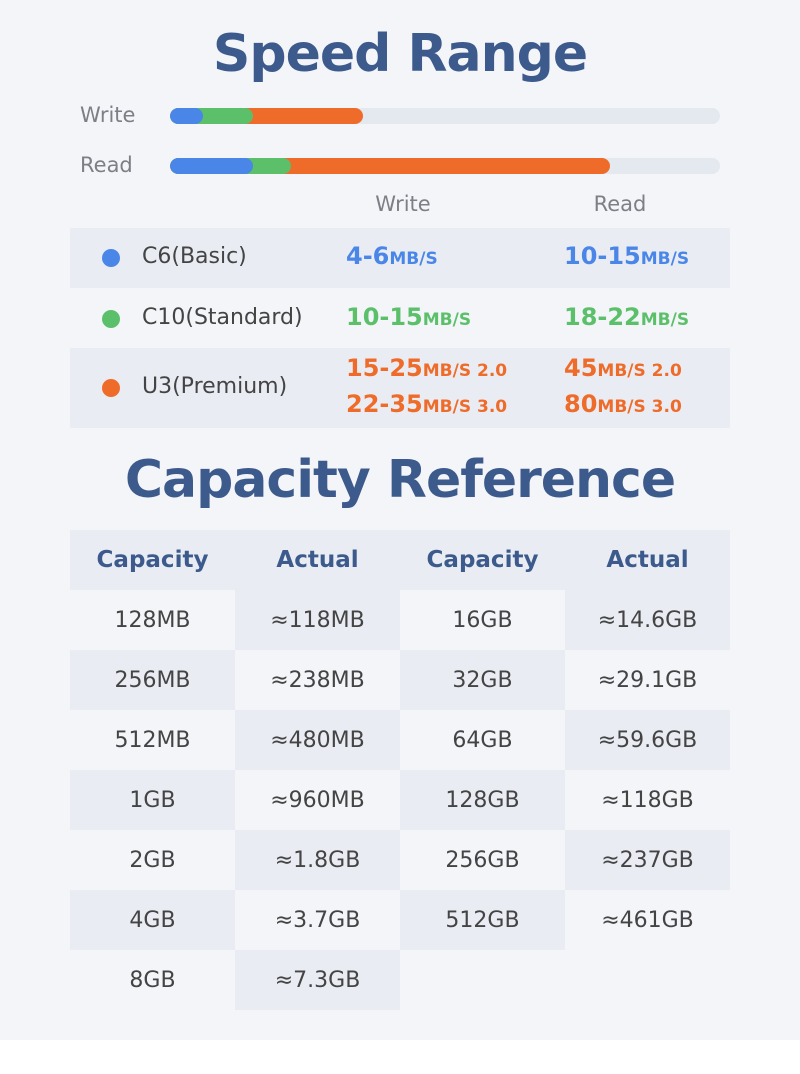 The width and height of the screenshot is (800, 1074). What do you see at coordinates (317, 800) in the screenshot?
I see `actual-cell: ≈960MB` at bounding box center [317, 800].